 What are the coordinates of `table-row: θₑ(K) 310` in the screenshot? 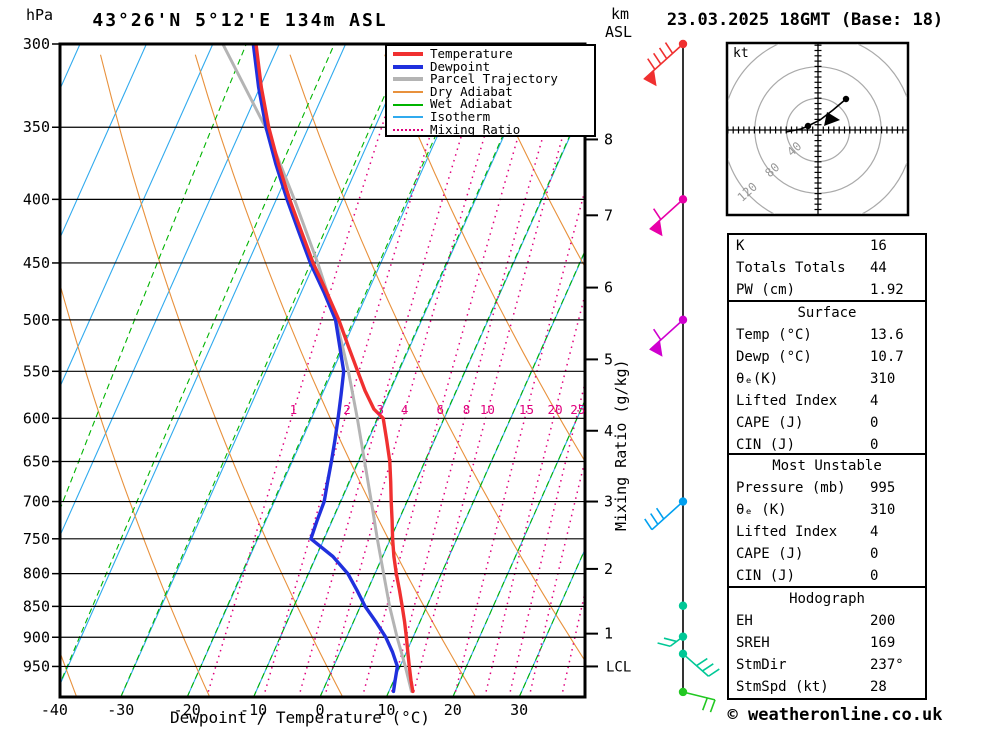 It's located at (827, 379).